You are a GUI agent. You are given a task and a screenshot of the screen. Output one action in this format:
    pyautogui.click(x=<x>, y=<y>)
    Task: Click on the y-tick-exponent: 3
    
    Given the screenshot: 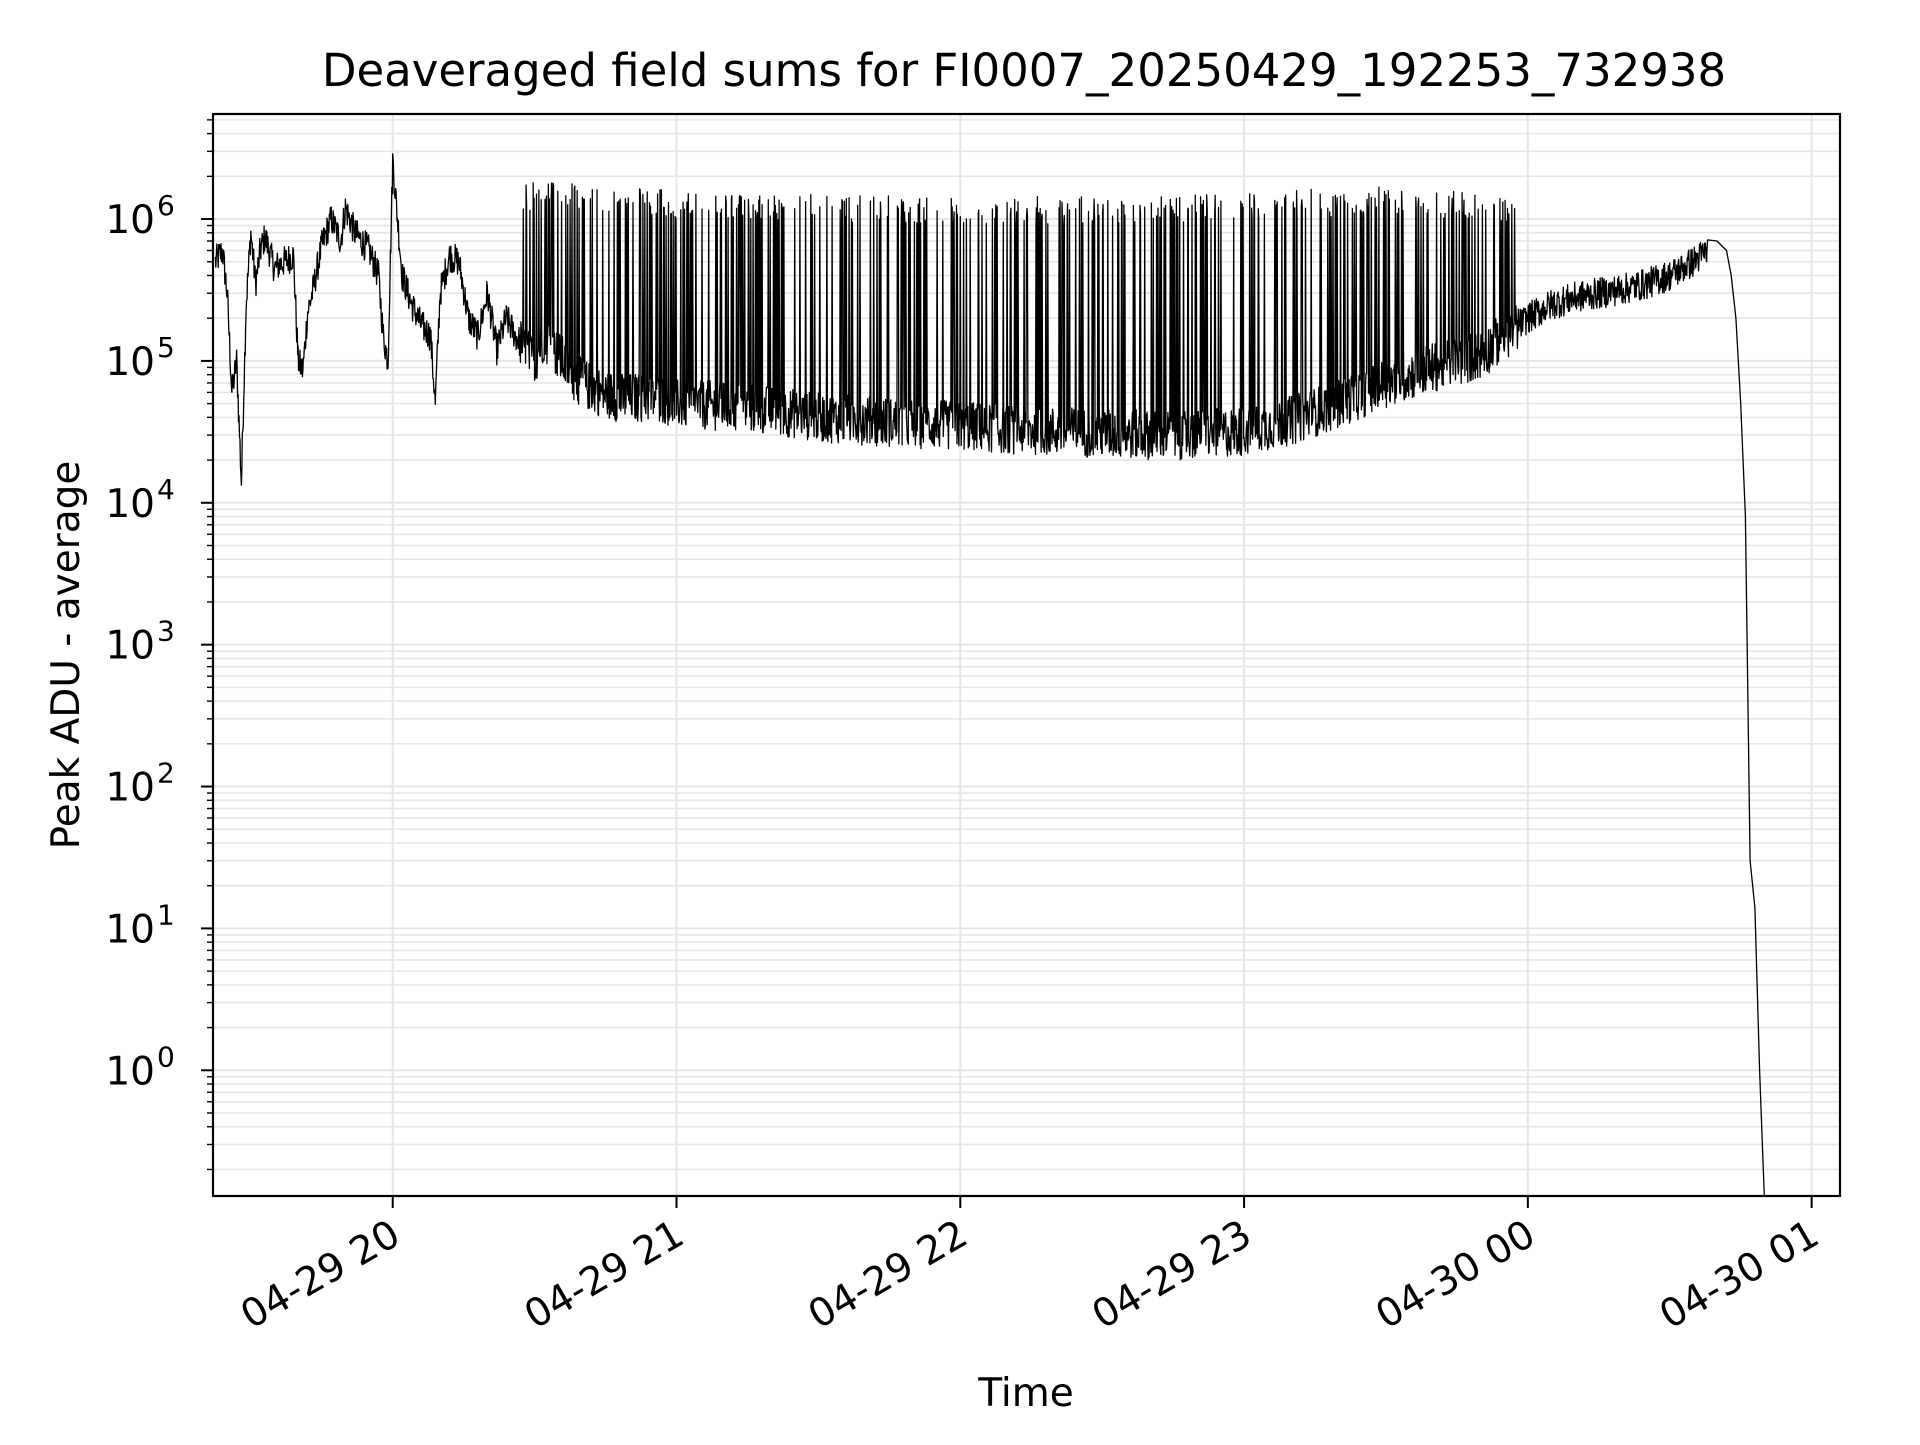 What is the action you would take?
    pyautogui.click(x=166, y=631)
    